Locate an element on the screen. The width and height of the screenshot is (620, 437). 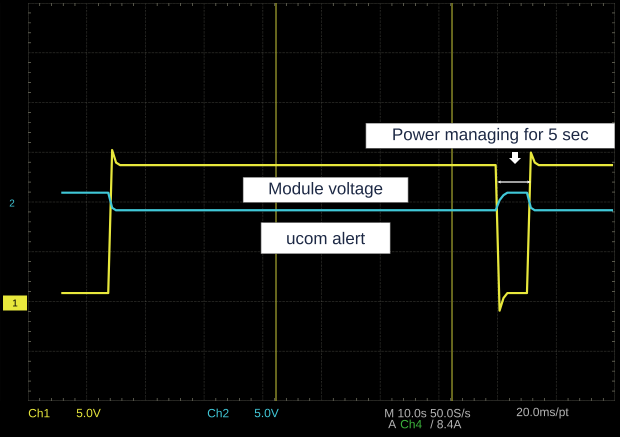
text: 1 is located at coordinates (15, 303).